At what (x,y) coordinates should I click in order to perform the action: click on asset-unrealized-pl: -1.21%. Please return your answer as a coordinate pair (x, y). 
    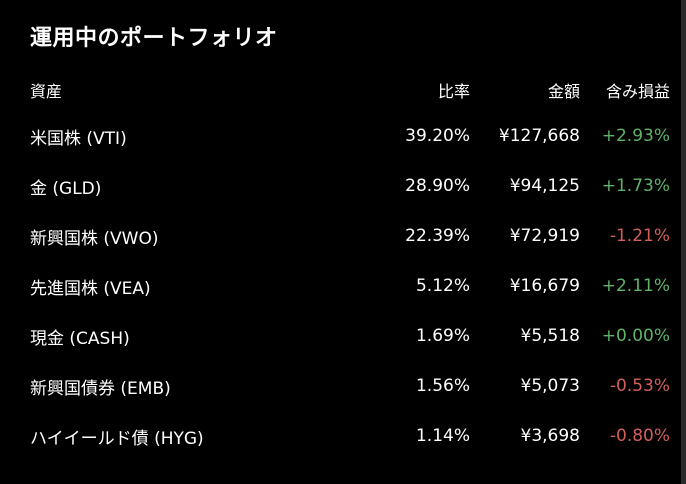
    Looking at the image, I should click on (639, 236).